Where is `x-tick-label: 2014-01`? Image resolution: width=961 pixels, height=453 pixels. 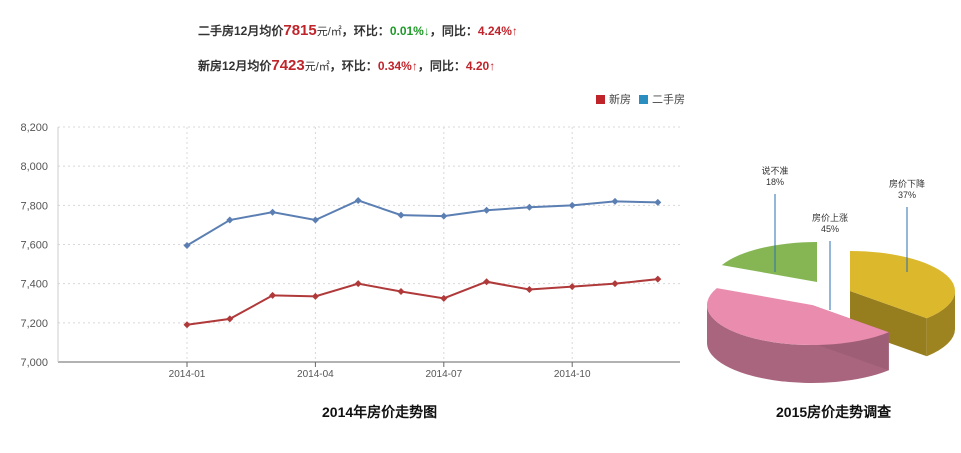 x-tick-label: 2014-01 is located at coordinates (187, 374).